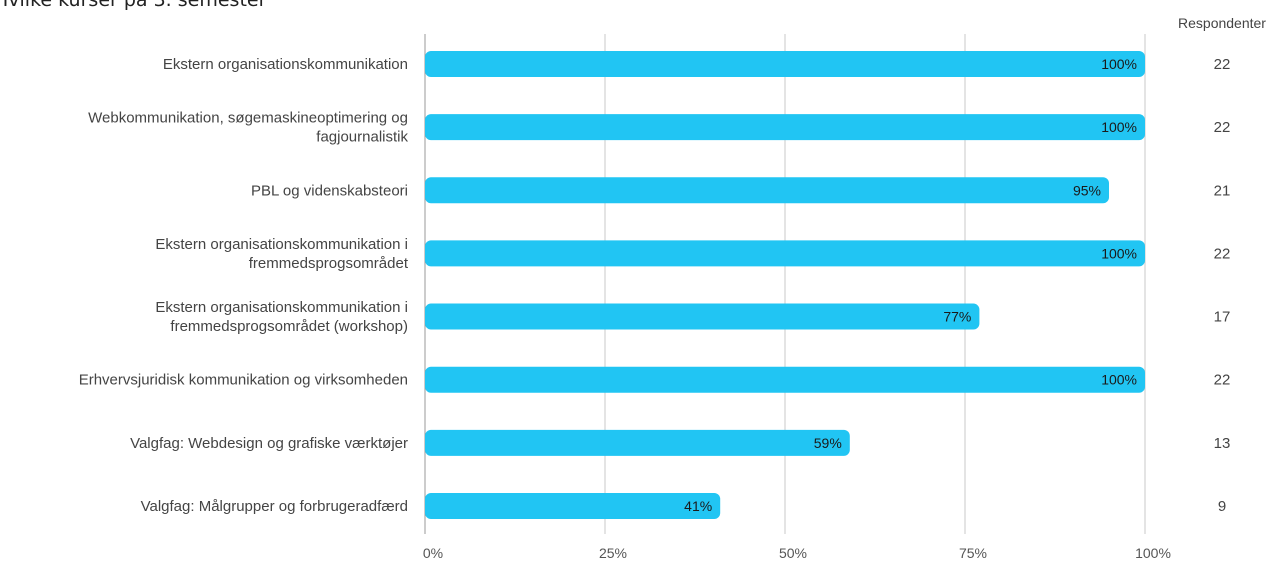  I want to click on category-label: PBL og videnskabsteori, so click(329, 190).